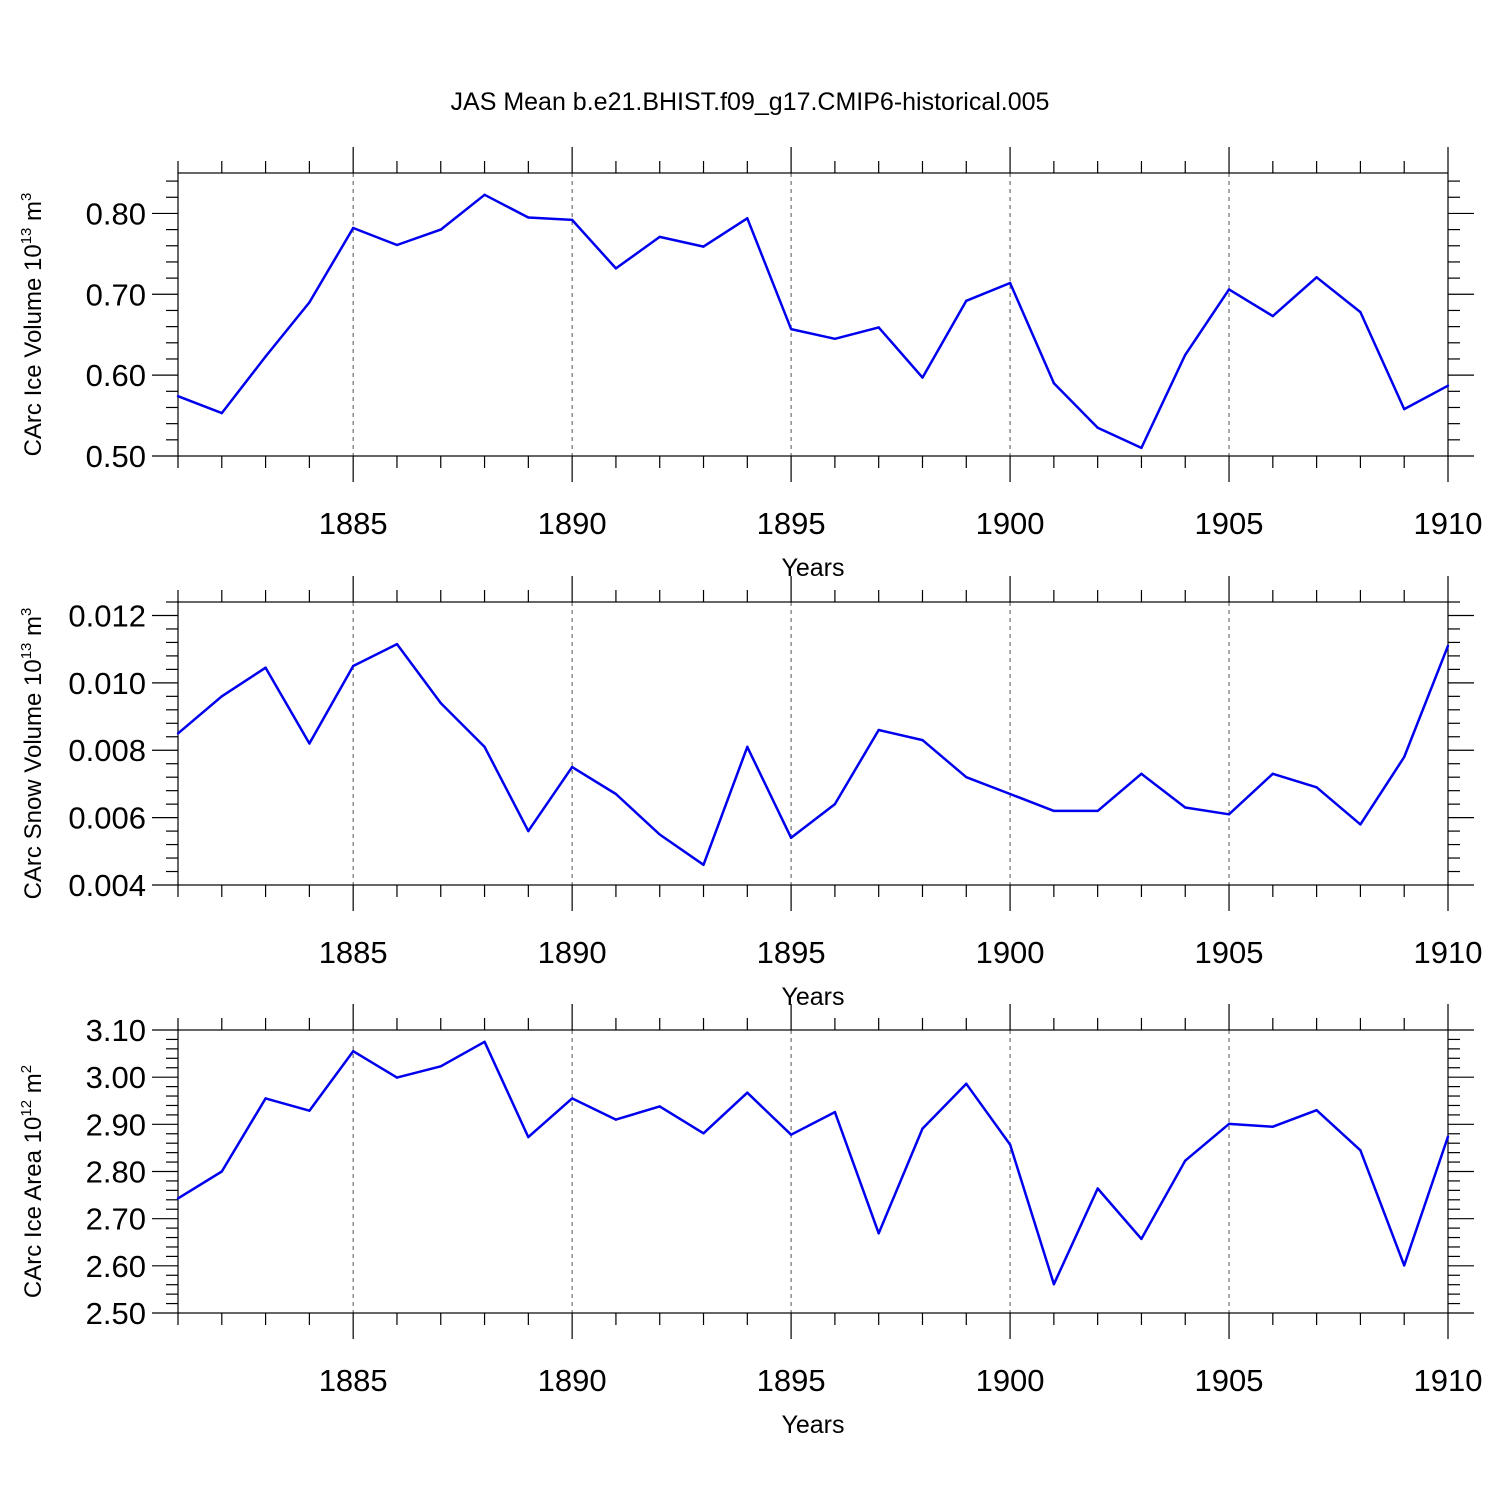 The width and height of the screenshot is (1500, 1500). What do you see at coordinates (26, 197) in the screenshot?
I see `y-axis-label-superscript: 3` at bounding box center [26, 197].